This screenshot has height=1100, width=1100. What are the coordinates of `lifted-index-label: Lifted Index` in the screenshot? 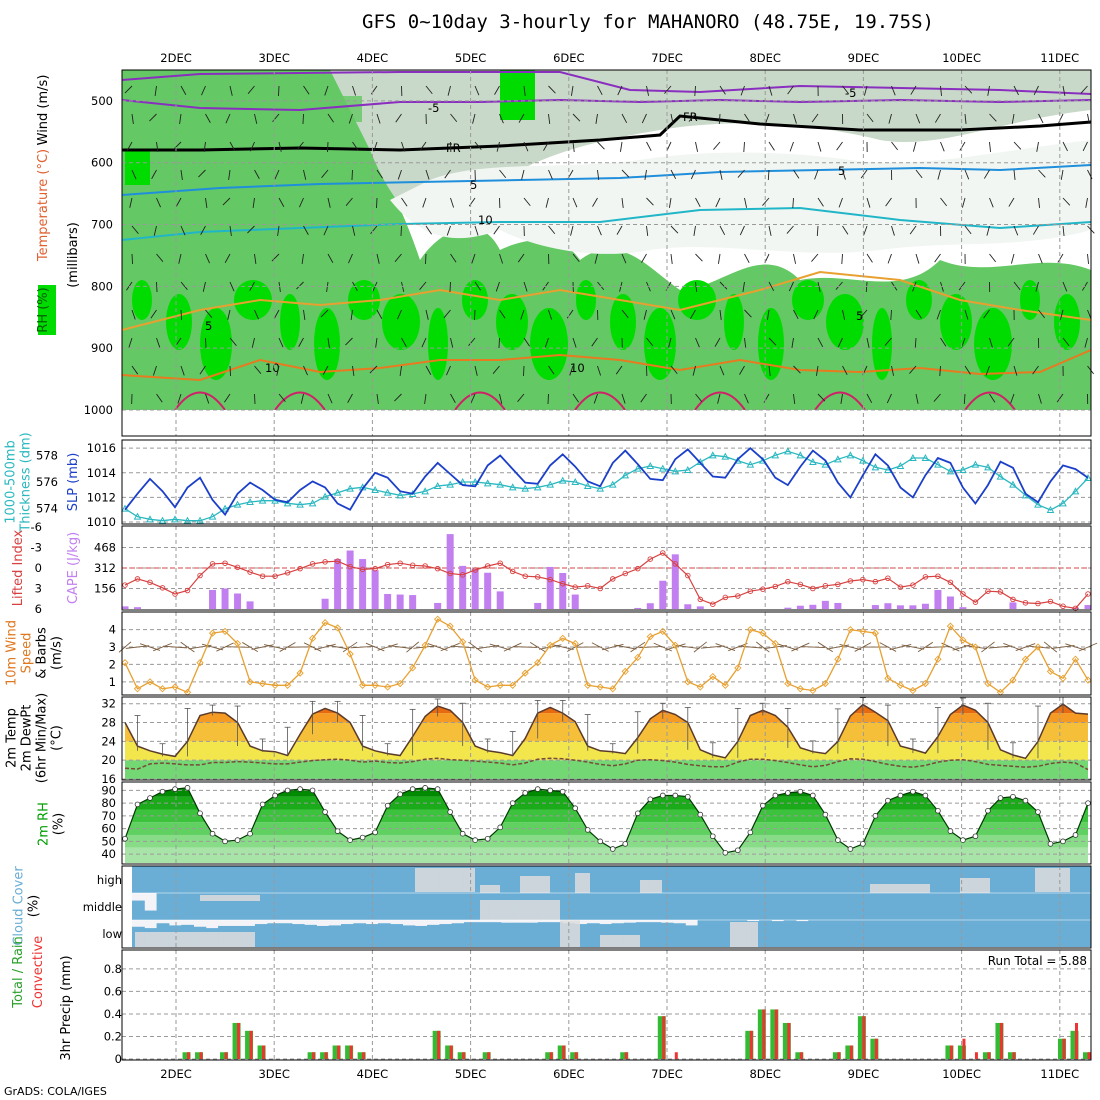 It's located at (18, 567).